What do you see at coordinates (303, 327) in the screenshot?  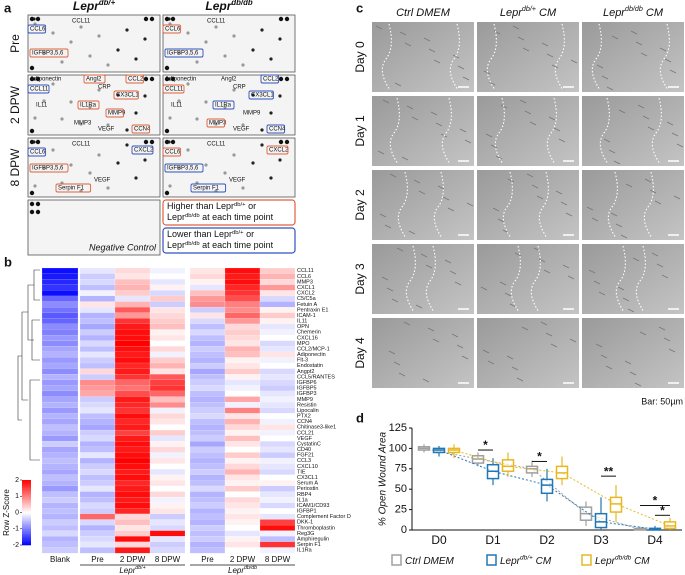 I see `row-label: OPN` at bounding box center [303, 327].